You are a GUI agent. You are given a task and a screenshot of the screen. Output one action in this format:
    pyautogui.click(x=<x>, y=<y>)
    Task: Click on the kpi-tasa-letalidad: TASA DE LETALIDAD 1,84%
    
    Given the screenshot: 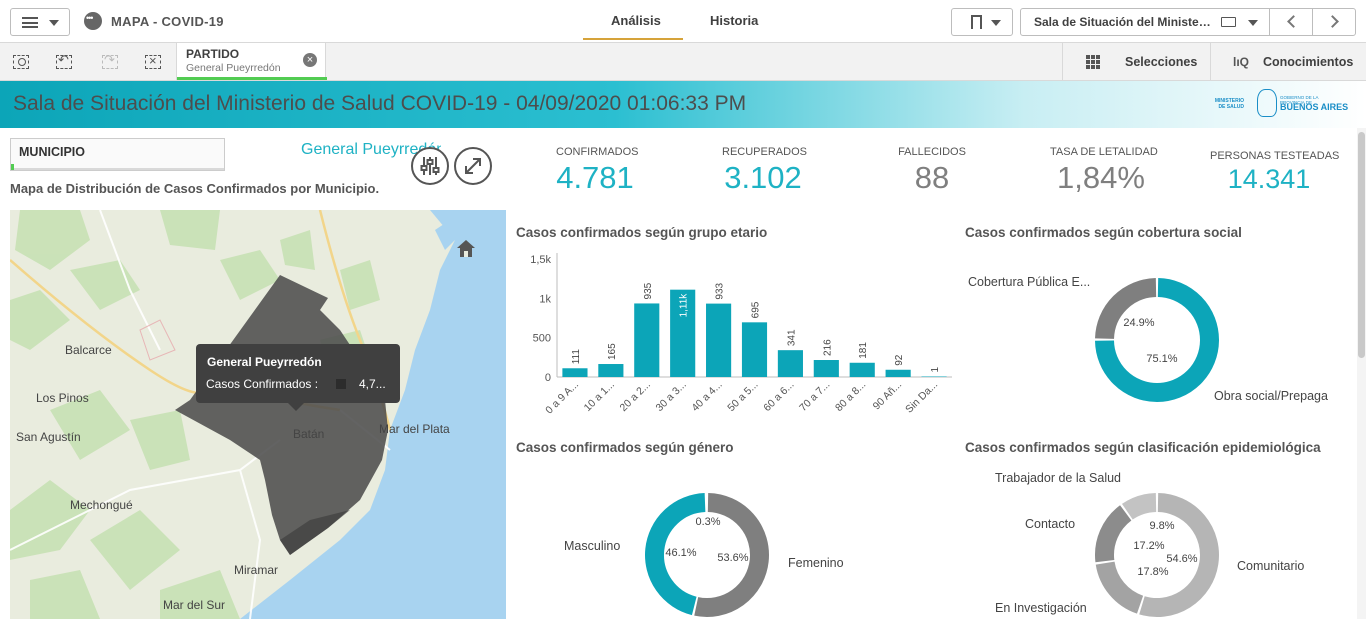 What is the action you would take?
    pyautogui.click(x=1104, y=171)
    